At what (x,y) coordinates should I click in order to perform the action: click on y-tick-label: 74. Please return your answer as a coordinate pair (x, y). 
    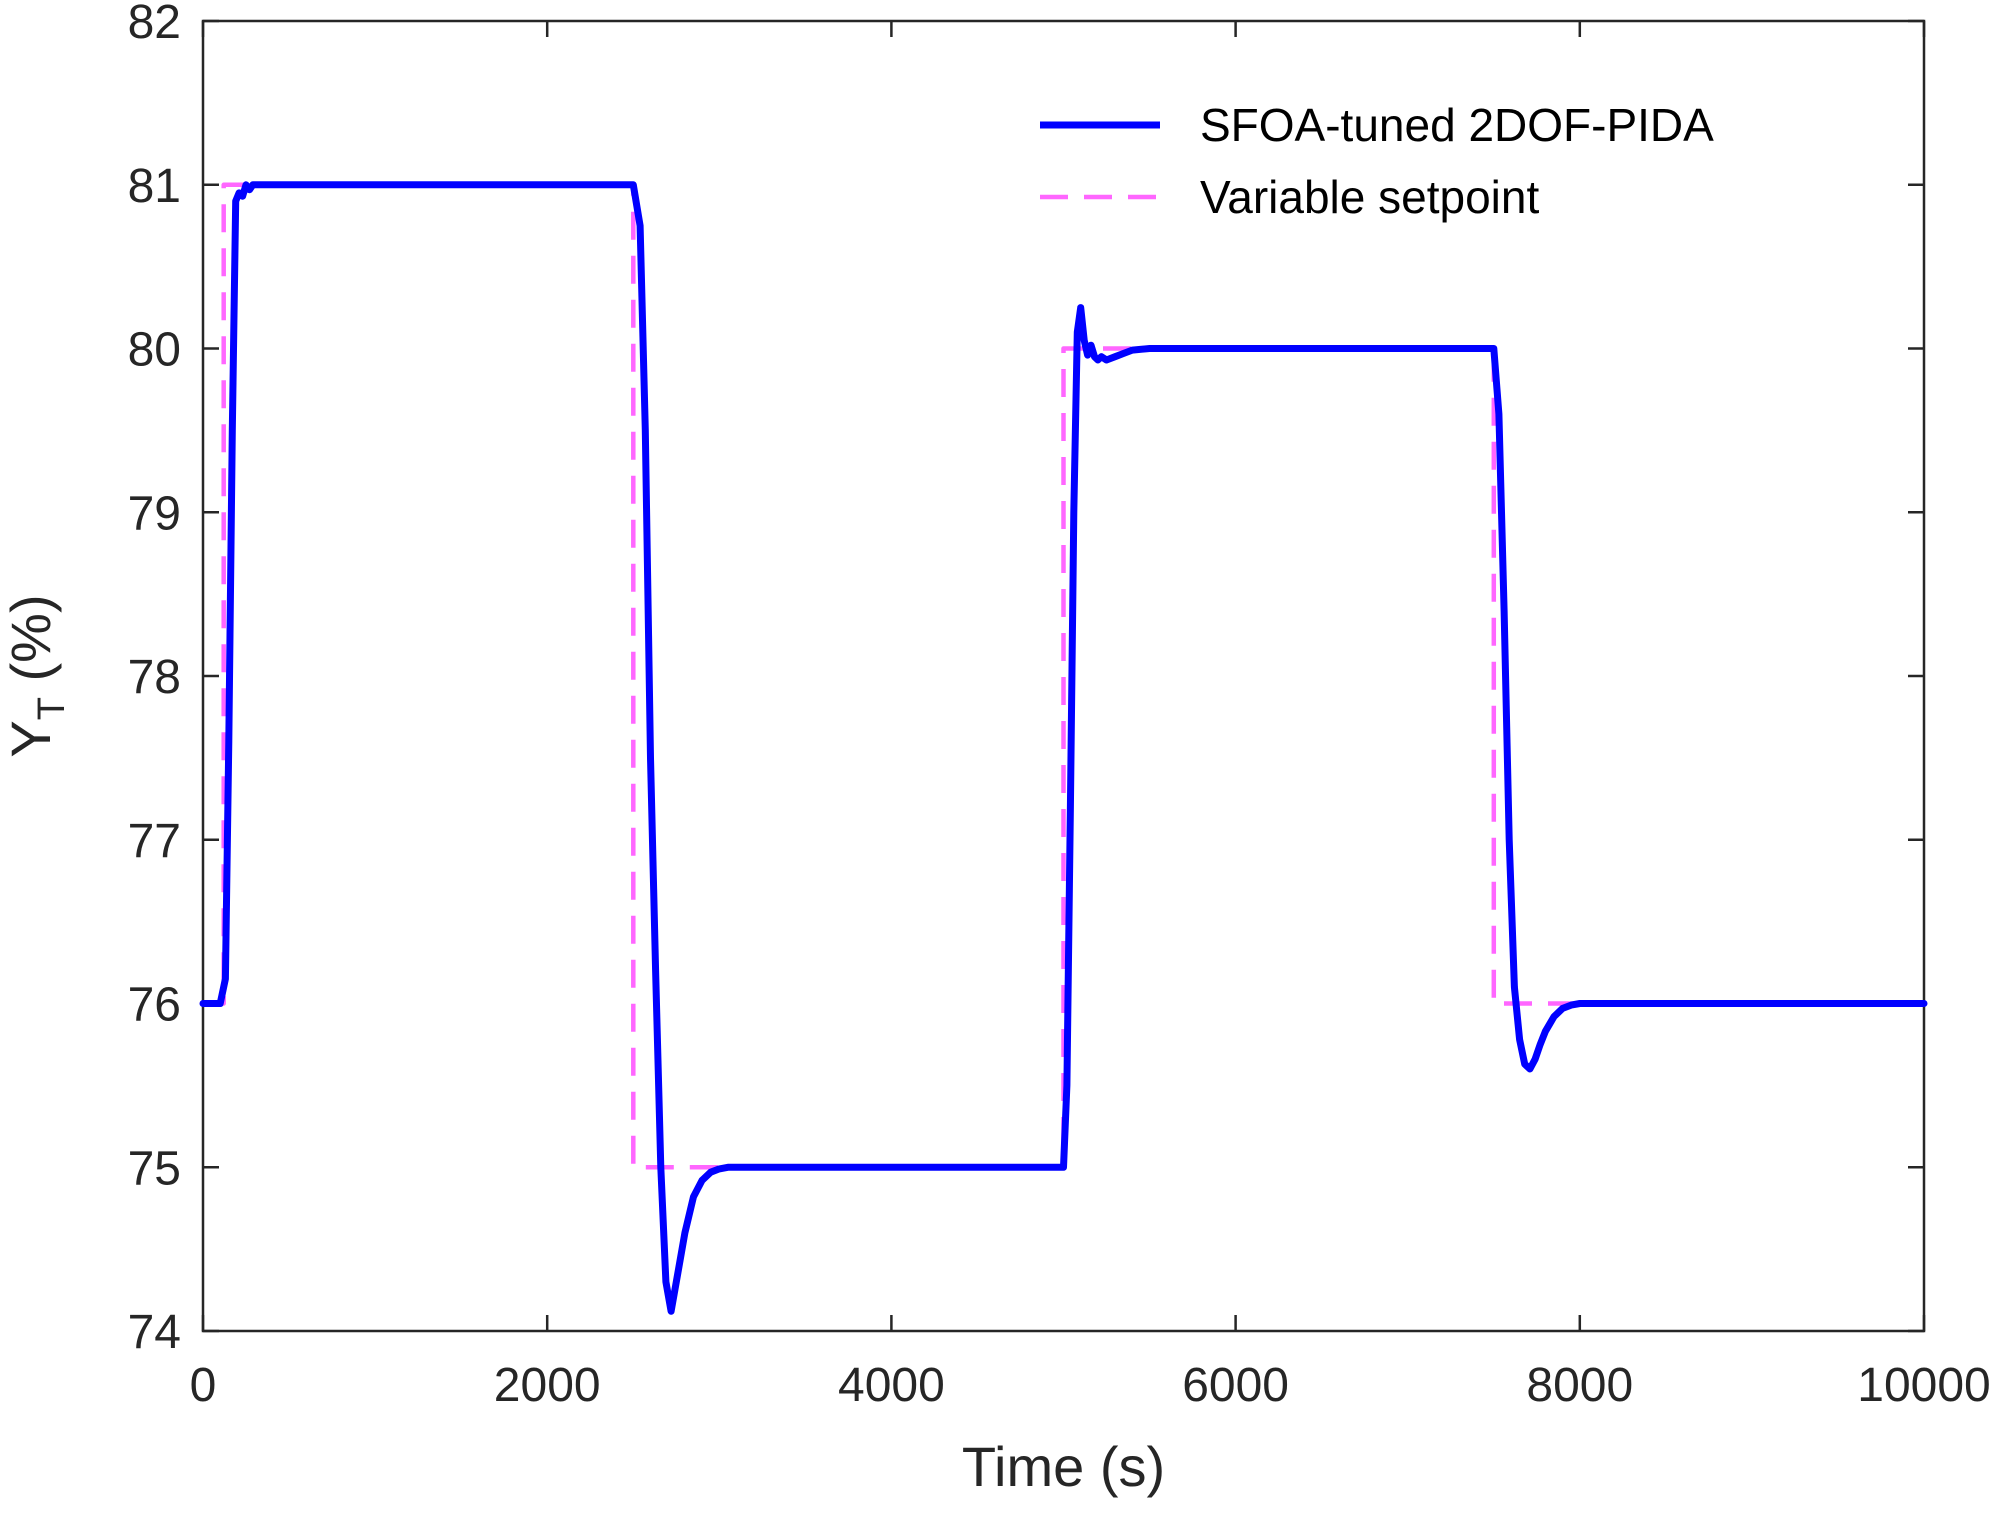
    Looking at the image, I should click on (154, 1332).